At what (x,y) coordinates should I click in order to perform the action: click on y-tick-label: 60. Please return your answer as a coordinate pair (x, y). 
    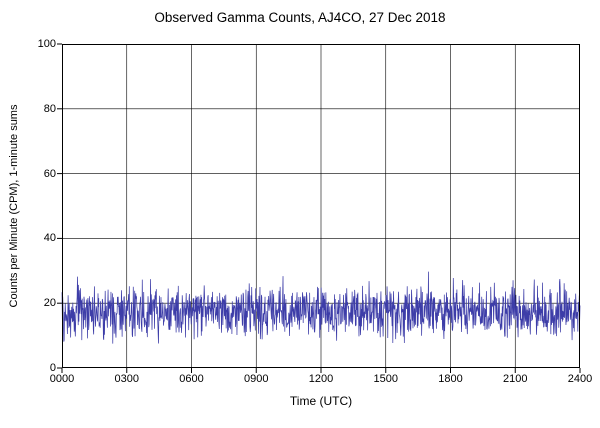
    Looking at the image, I should click on (49, 173).